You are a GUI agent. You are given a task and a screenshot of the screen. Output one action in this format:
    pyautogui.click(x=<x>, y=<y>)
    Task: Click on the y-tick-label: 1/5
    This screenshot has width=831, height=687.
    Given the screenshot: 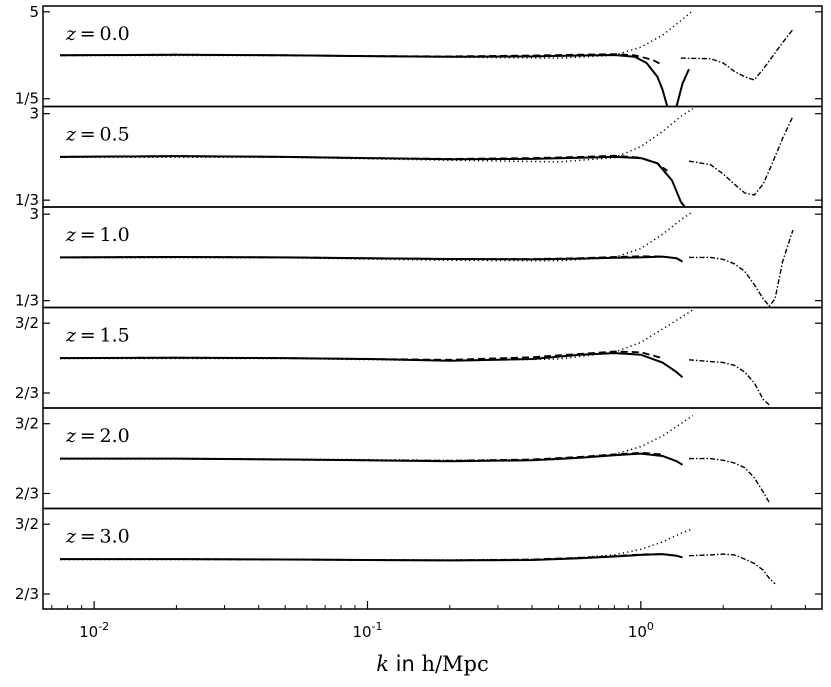 What is the action you would take?
    pyautogui.click(x=27, y=99)
    